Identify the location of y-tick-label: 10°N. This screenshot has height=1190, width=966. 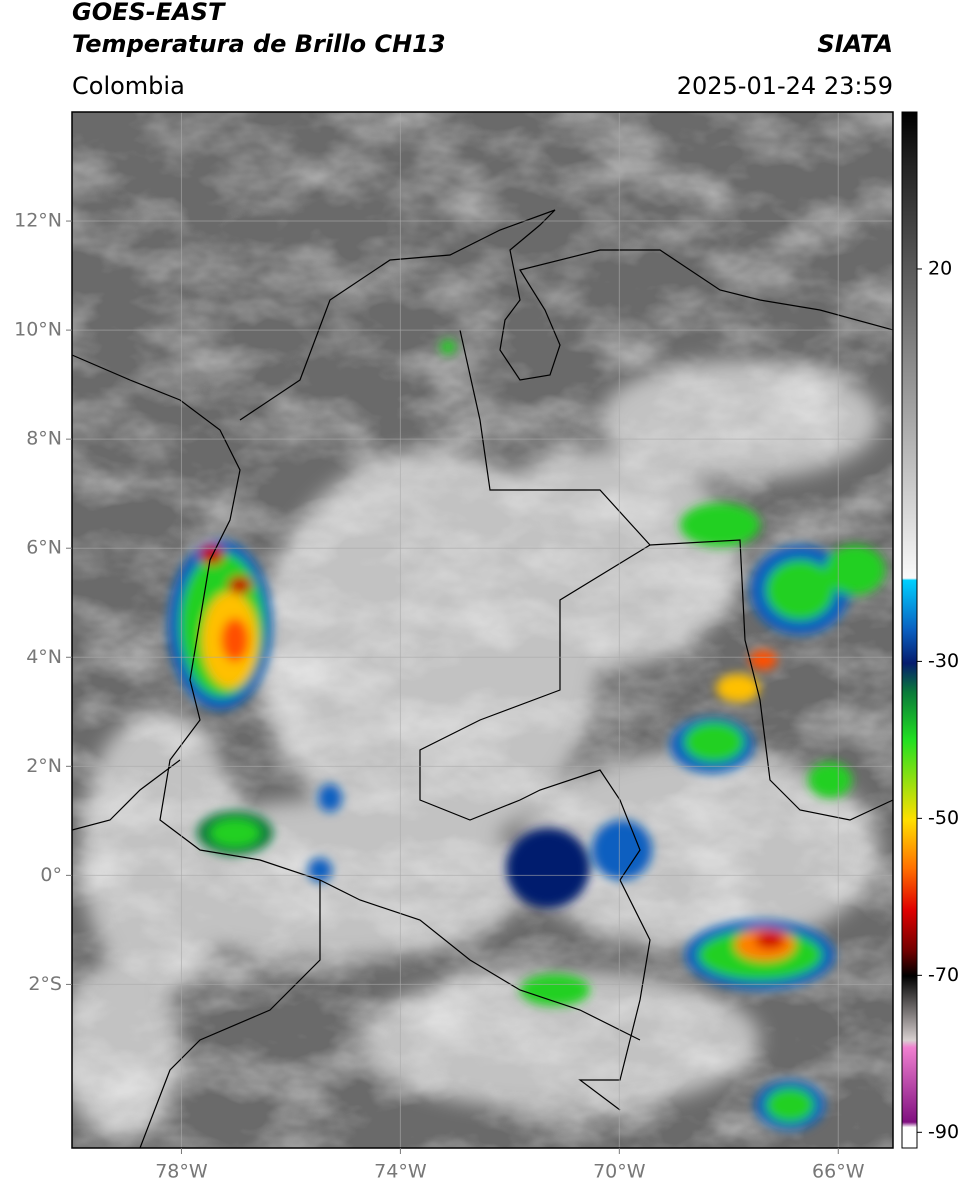
(38, 330).